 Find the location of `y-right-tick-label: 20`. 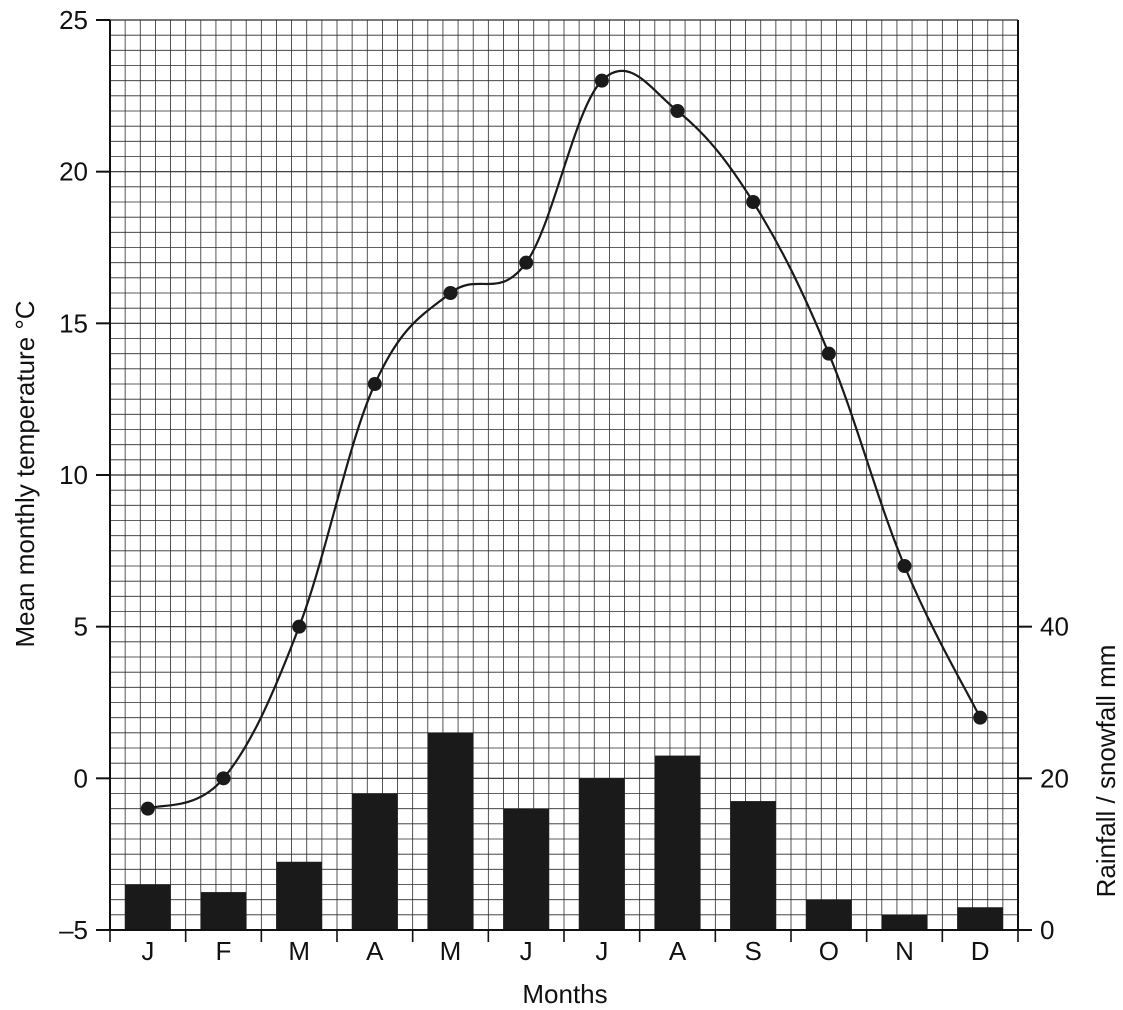

y-right-tick-label: 20 is located at coordinates (1054, 778).